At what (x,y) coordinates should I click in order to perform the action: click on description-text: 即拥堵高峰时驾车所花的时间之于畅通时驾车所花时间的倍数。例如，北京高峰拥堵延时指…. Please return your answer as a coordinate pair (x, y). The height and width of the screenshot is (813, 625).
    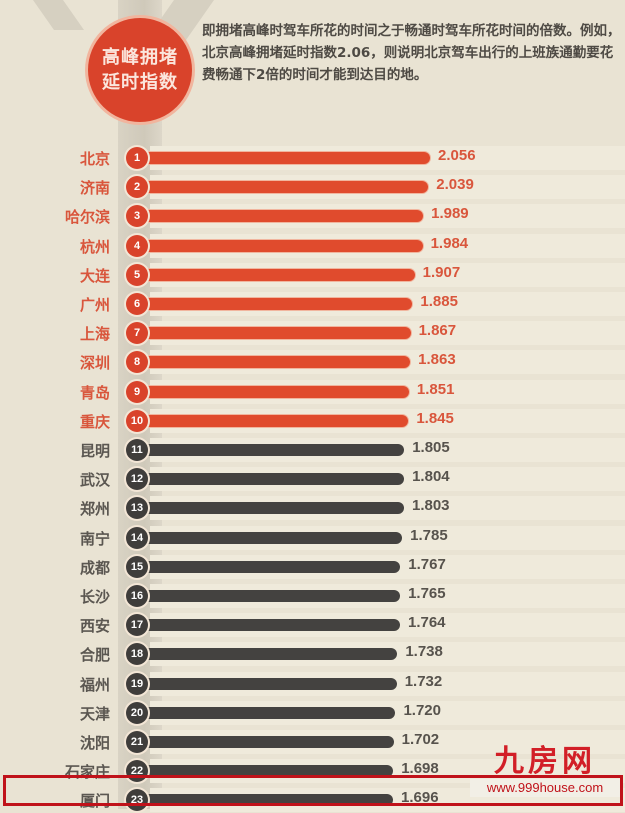
    Looking at the image, I should click on (411, 53).